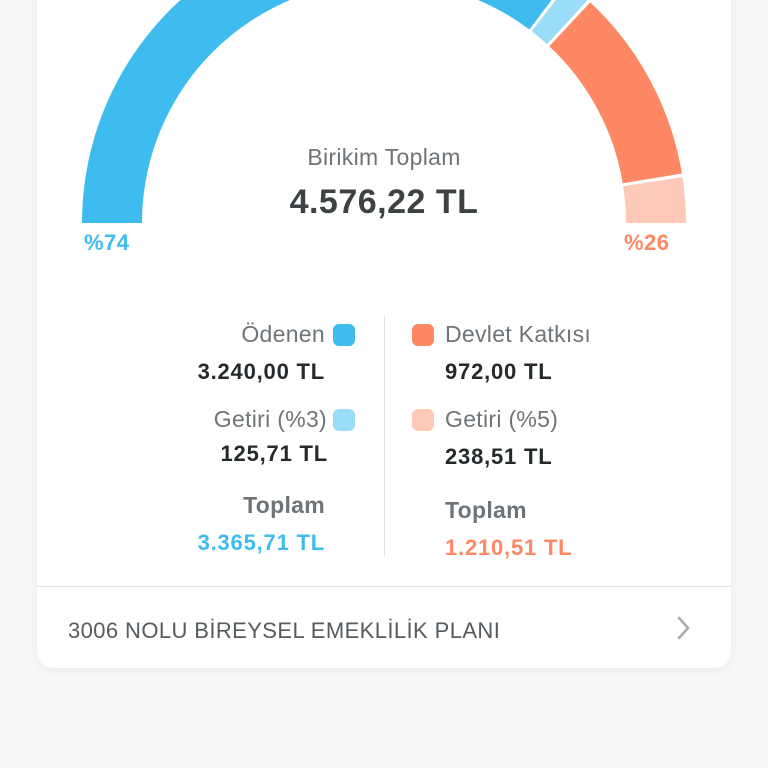 The width and height of the screenshot is (768, 768). What do you see at coordinates (283, 334) in the screenshot?
I see `odenen-label: Ödenen` at bounding box center [283, 334].